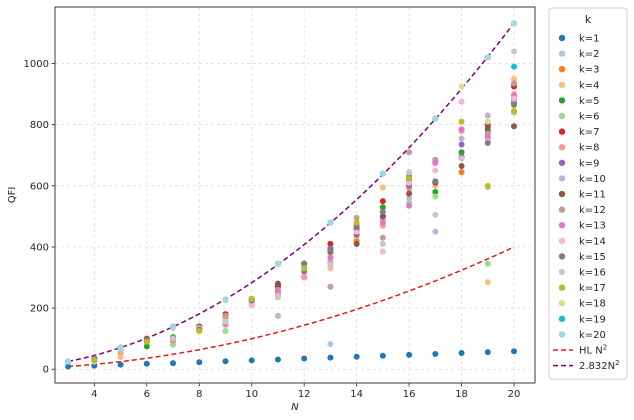 The image size is (634, 420). What do you see at coordinates (251, 394) in the screenshot?
I see `x-tick-label: 10` at bounding box center [251, 394].